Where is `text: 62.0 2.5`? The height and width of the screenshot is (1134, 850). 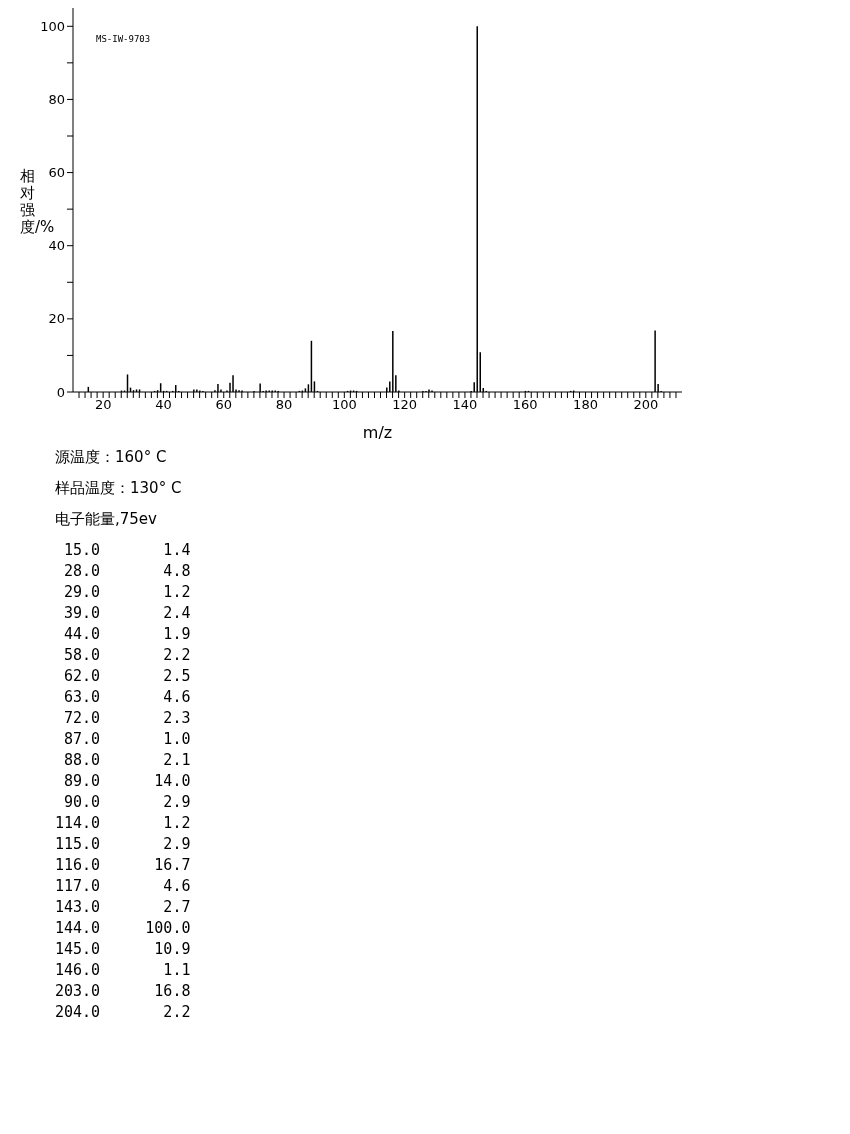 text: 62.0 2.5 is located at coordinates (127, 677).